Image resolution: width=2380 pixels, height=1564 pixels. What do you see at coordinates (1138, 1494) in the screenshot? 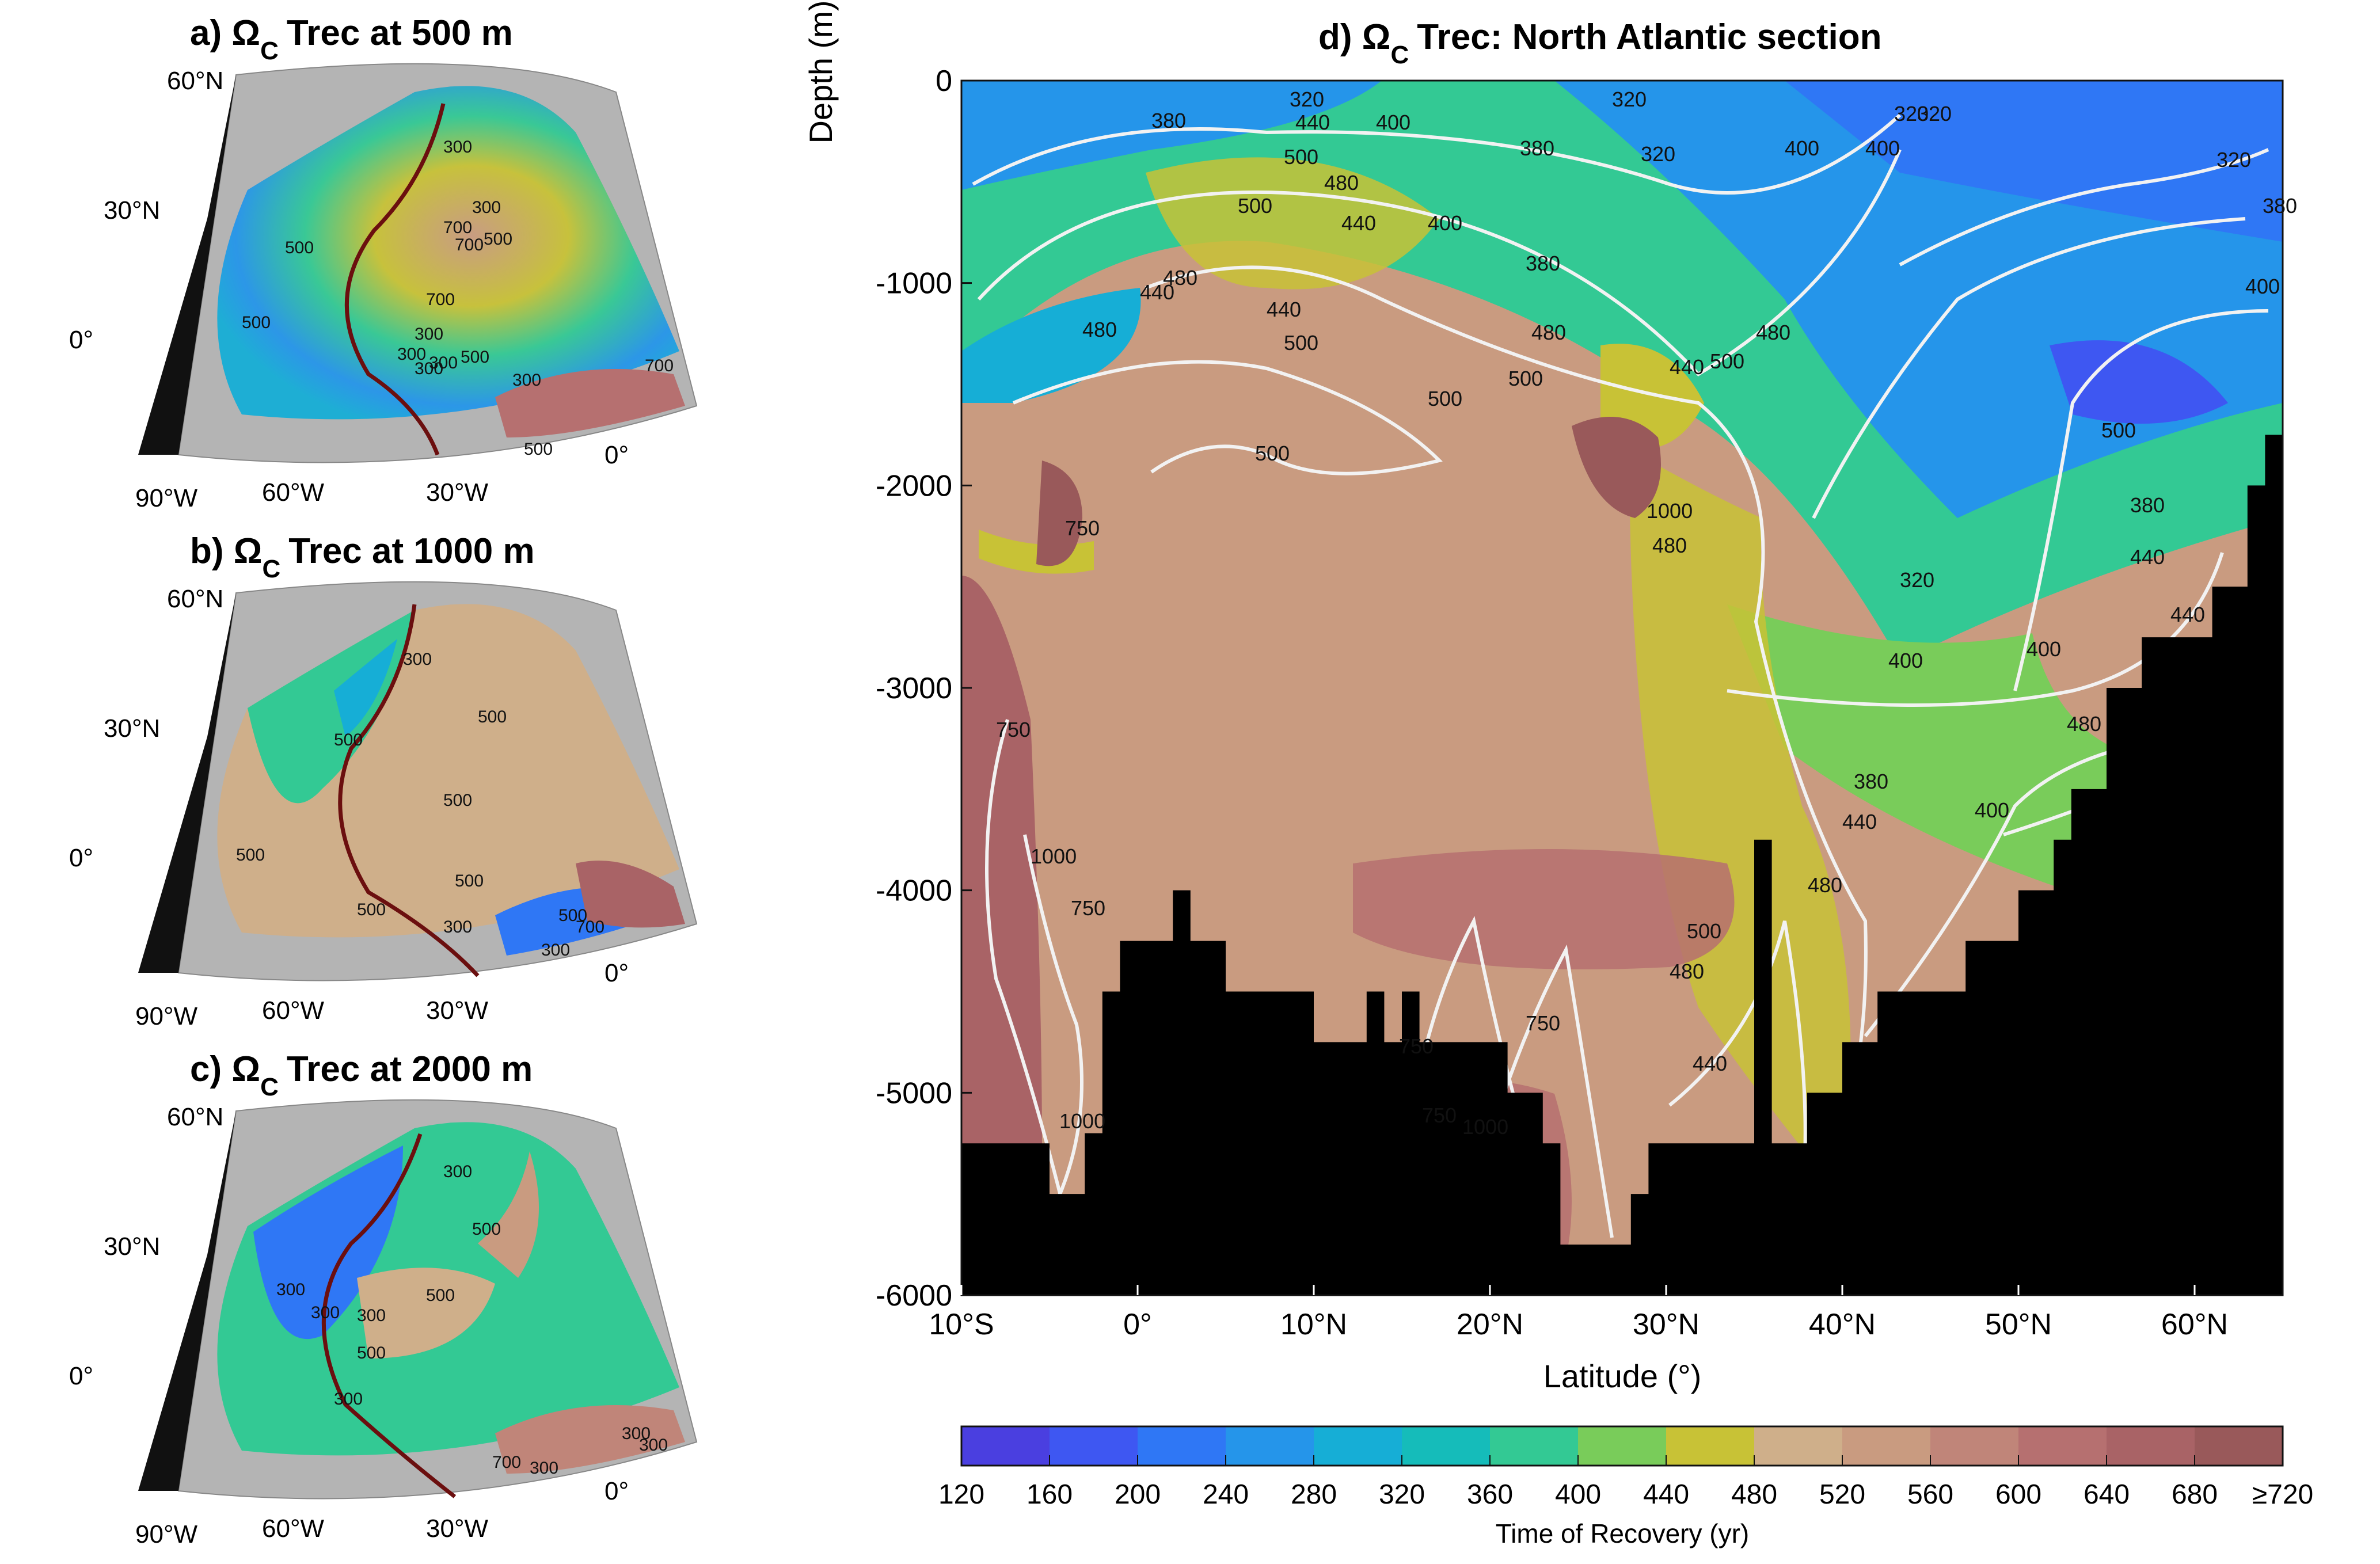
I see `colorbar-tick-label: 200` at bounding box center [1138, 1494].